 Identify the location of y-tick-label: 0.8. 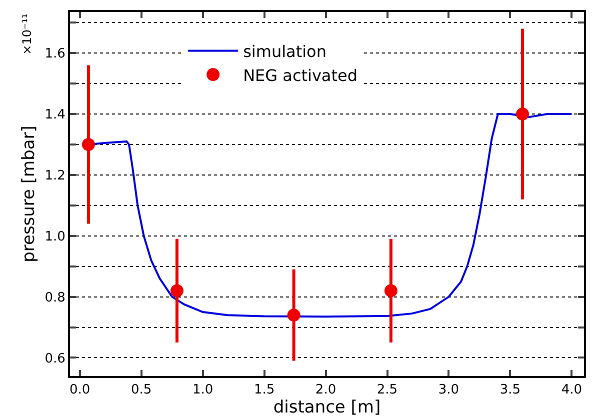
(55, 298).